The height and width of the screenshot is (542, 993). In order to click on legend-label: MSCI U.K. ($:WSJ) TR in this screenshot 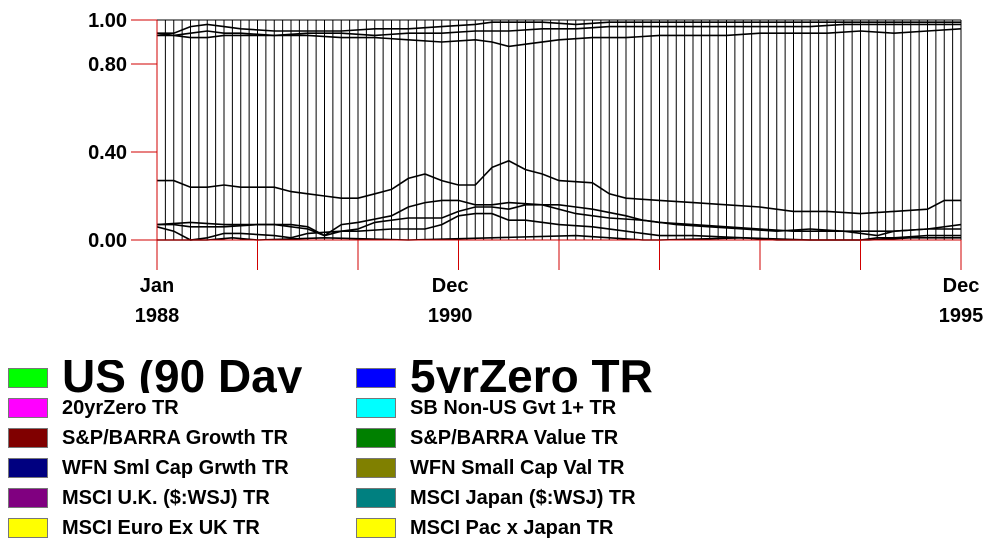, I will do `click(166, 498)`.